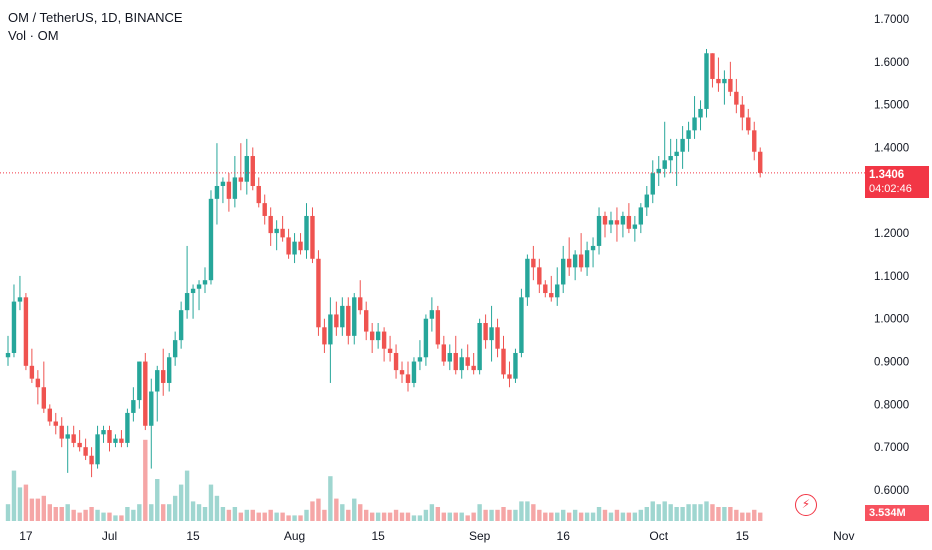 Image resolution: width=932 pixels, height=550 pixels. I want to click on time-axis: 17 Jul 15 Aug 15 Sep 16 Oct 15 Nov, so click(436, 536).